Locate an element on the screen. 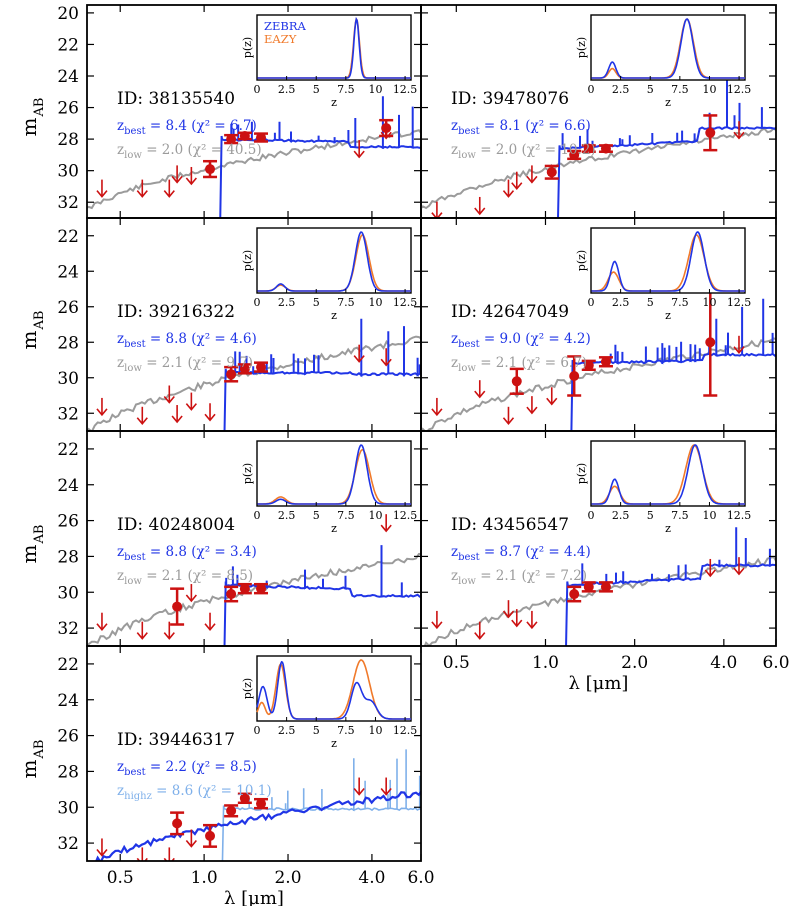 Image resolution: width=789 pixels, height=906 pixels. y-axis-label: mAB is located at coordinates (32, 544).